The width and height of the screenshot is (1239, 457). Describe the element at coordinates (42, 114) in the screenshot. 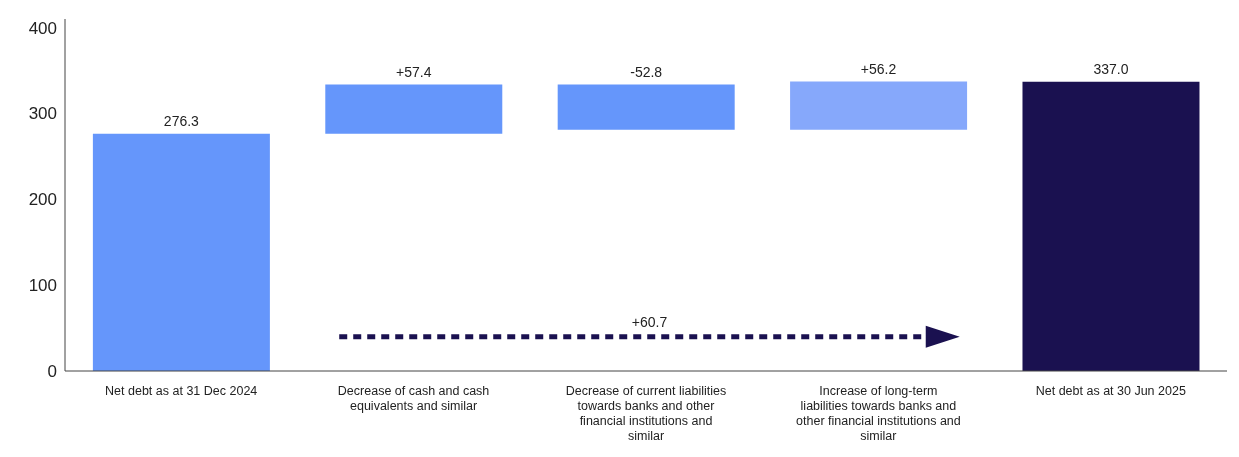

I see `y-tick-label: 300` at that location.